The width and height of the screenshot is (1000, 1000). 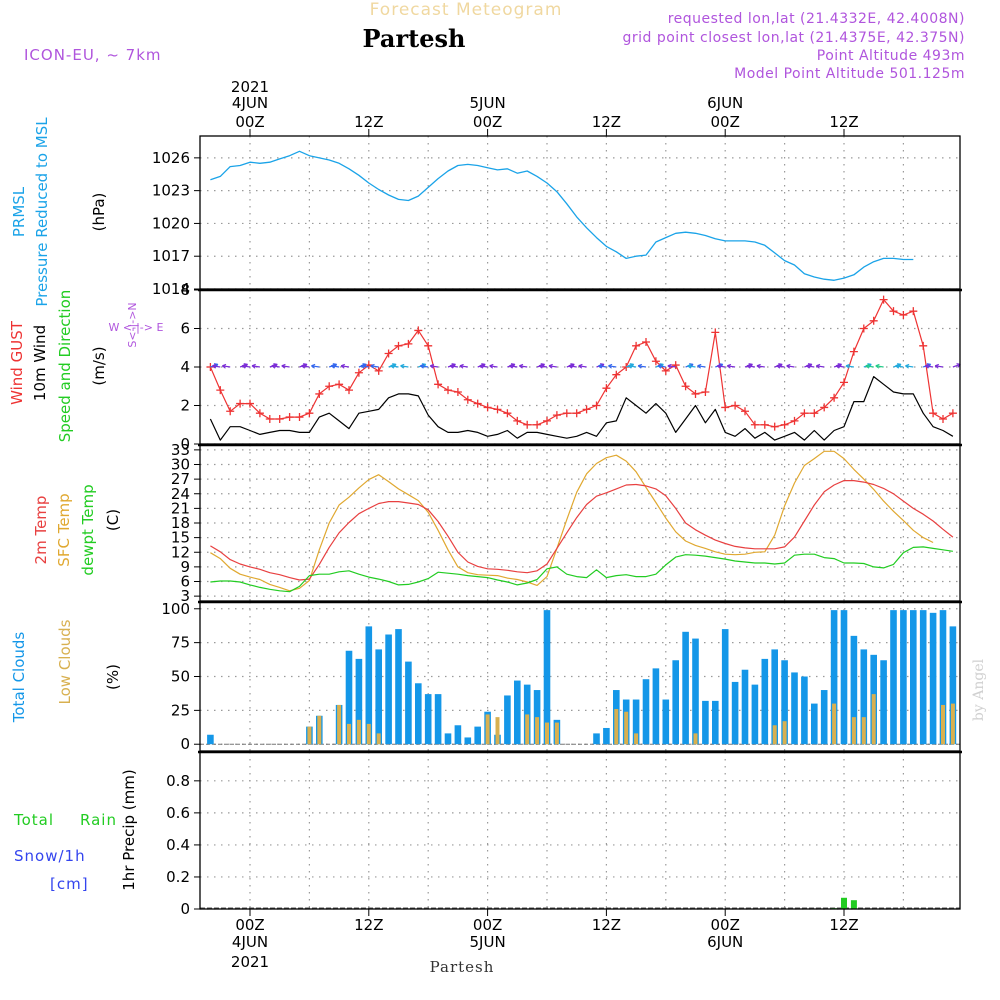 What do you see at coordinates (725, 103) in the screenshot?
I see `time-label-top: 6JUN` at bounding box center [725, 103].